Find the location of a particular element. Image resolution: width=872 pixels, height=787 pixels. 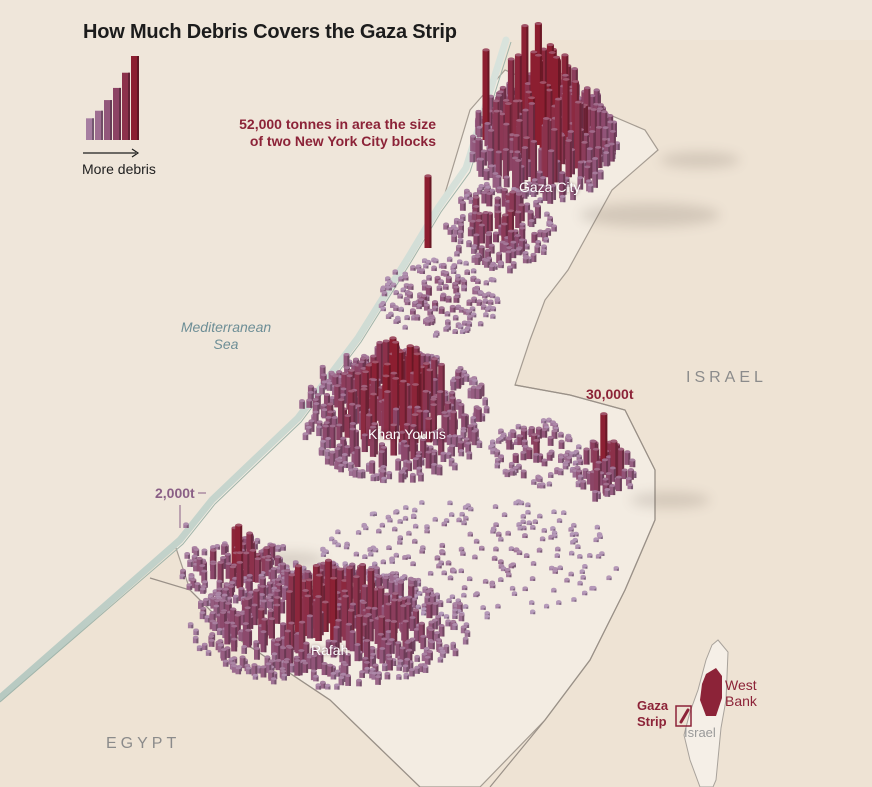

annotation-52000-line2: of two New York City blocks is located at coordinates (342, 141).